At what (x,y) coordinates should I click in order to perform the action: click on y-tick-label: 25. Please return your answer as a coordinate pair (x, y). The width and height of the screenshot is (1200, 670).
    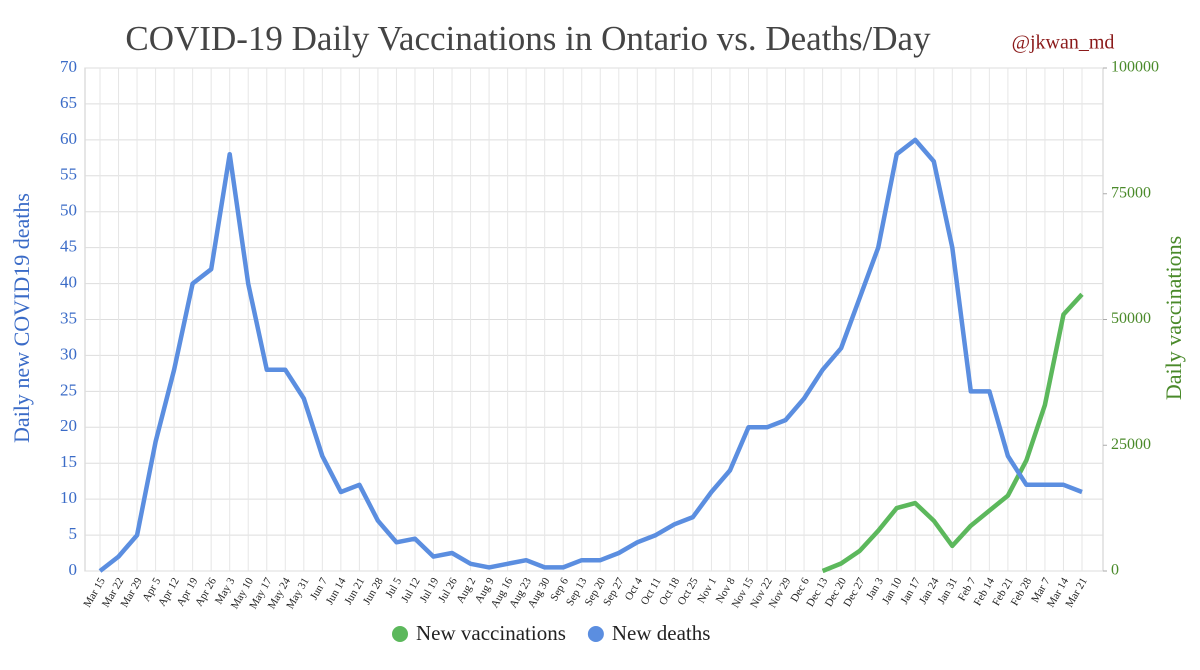
    Looking at the image, I should click on (68, 389).